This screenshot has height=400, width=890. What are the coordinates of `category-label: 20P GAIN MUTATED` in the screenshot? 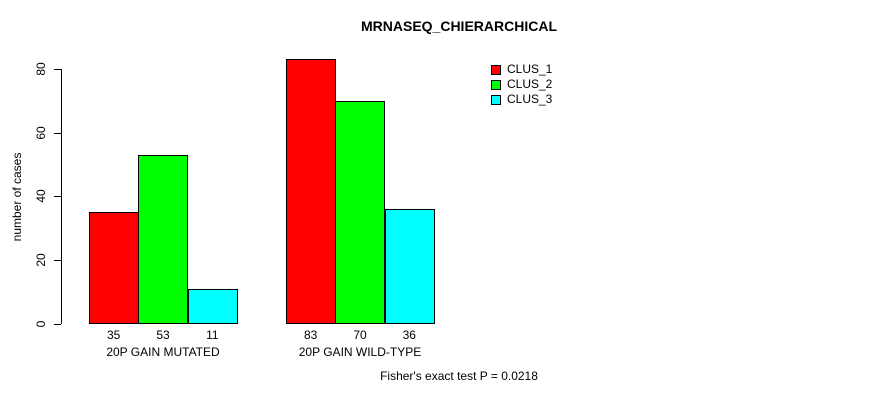 It's located at (163, 352).